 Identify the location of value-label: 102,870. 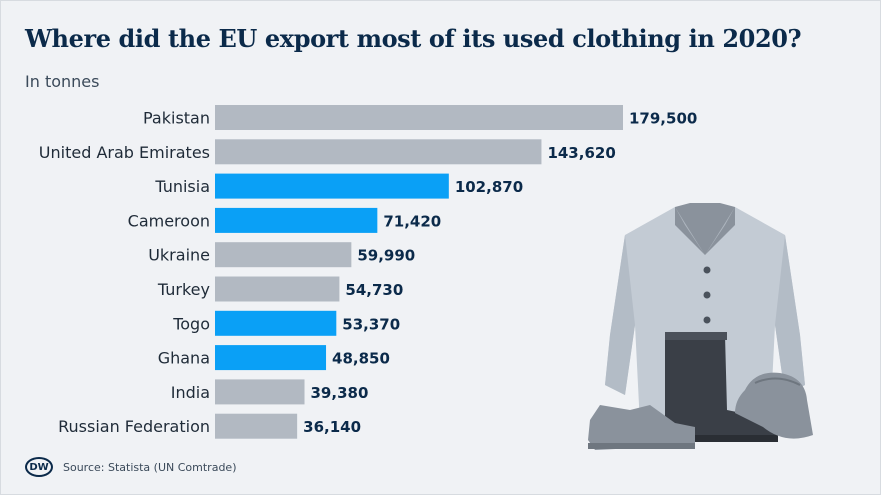
(489, 187).